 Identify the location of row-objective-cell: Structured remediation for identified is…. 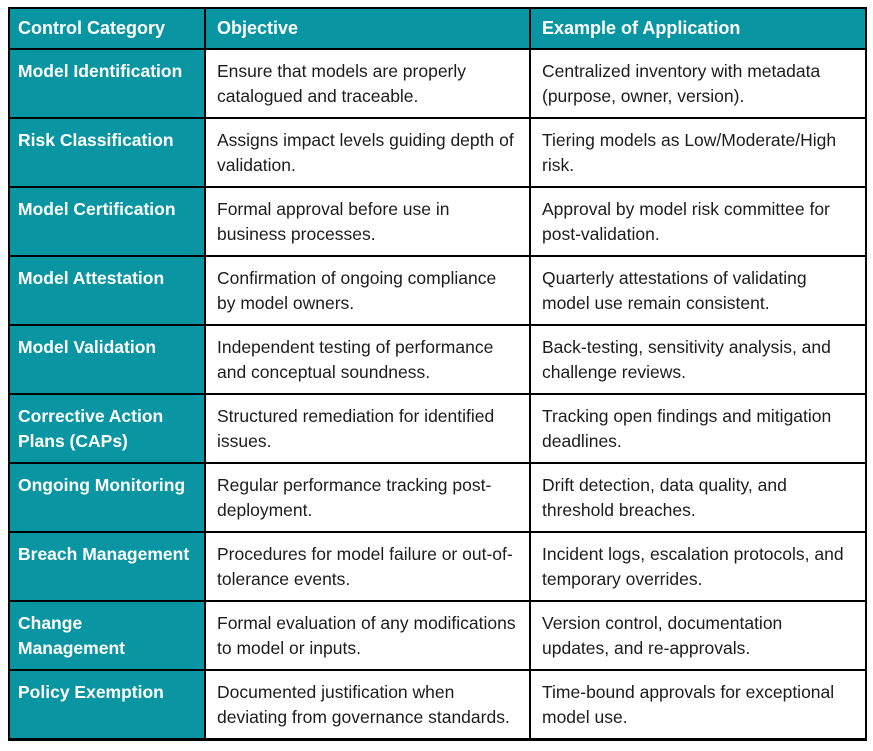
(367, 429).